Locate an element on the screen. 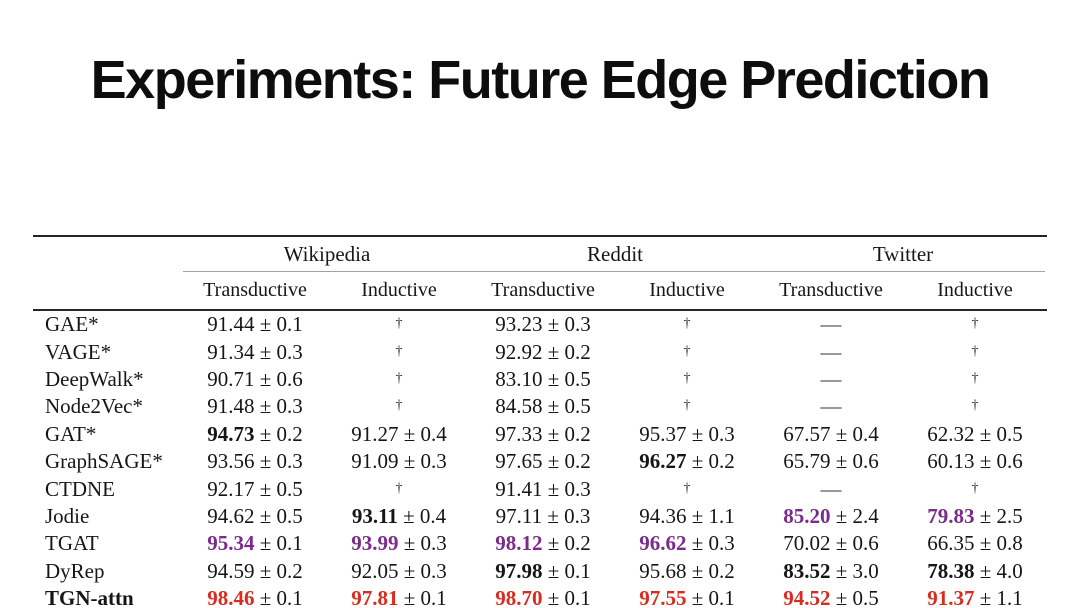  metric-error: ± 0.6 is located at coordinates (998, 461).